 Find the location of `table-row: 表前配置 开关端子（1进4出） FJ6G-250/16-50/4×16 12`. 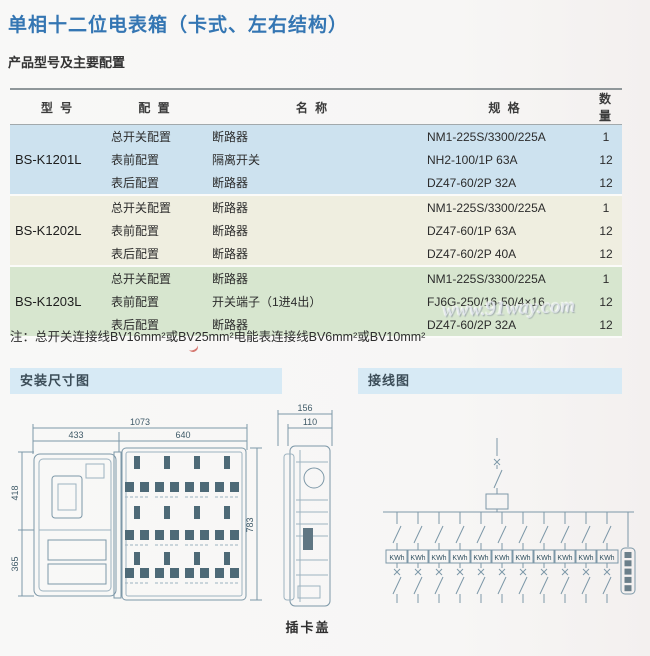

table-row: 表前配置 开关端子（1进4出） FJ6G-250/16-50/4×16 12 is located at coordinates (316, 301).